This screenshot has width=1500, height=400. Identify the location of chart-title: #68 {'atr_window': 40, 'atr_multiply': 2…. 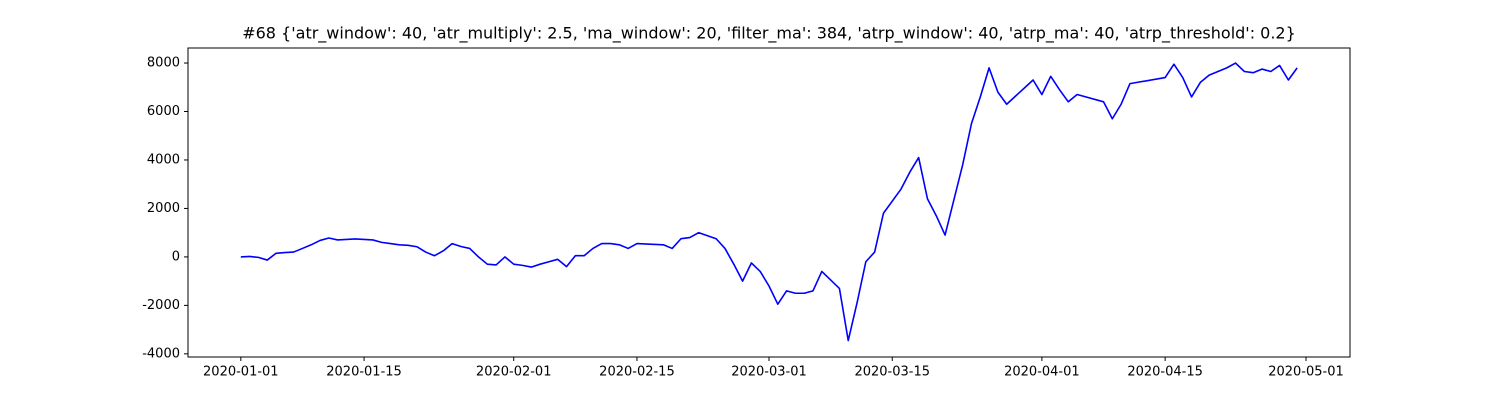
(769, 34).